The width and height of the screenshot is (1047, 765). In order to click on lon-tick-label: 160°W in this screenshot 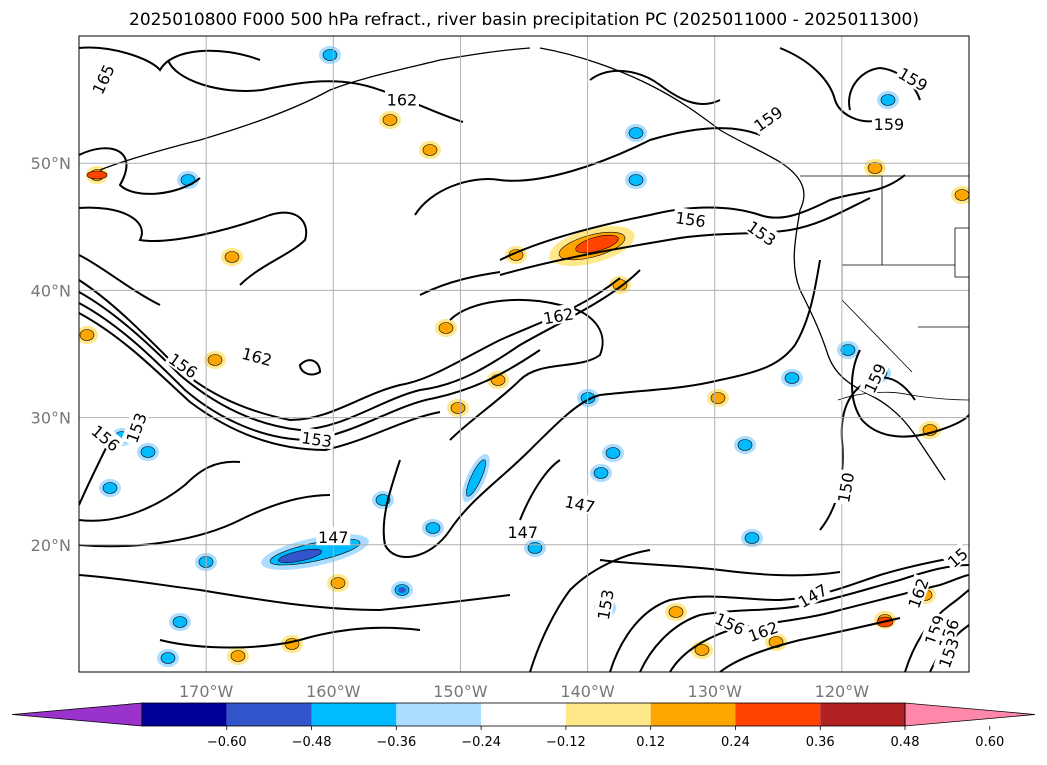, I will do `click(333, 691)`.